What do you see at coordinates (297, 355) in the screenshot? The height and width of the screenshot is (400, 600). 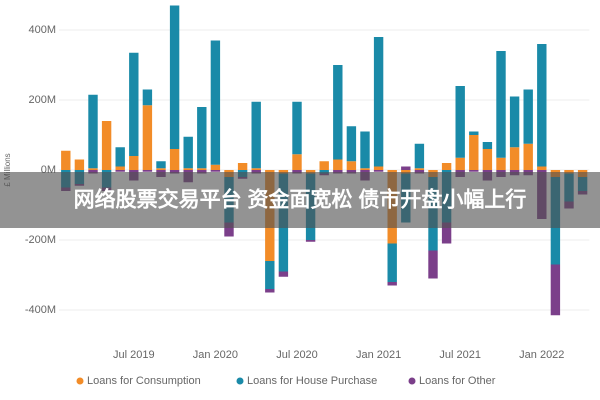 I see `x-tick-label: Jul 2020` at bounding box center [297, 355].